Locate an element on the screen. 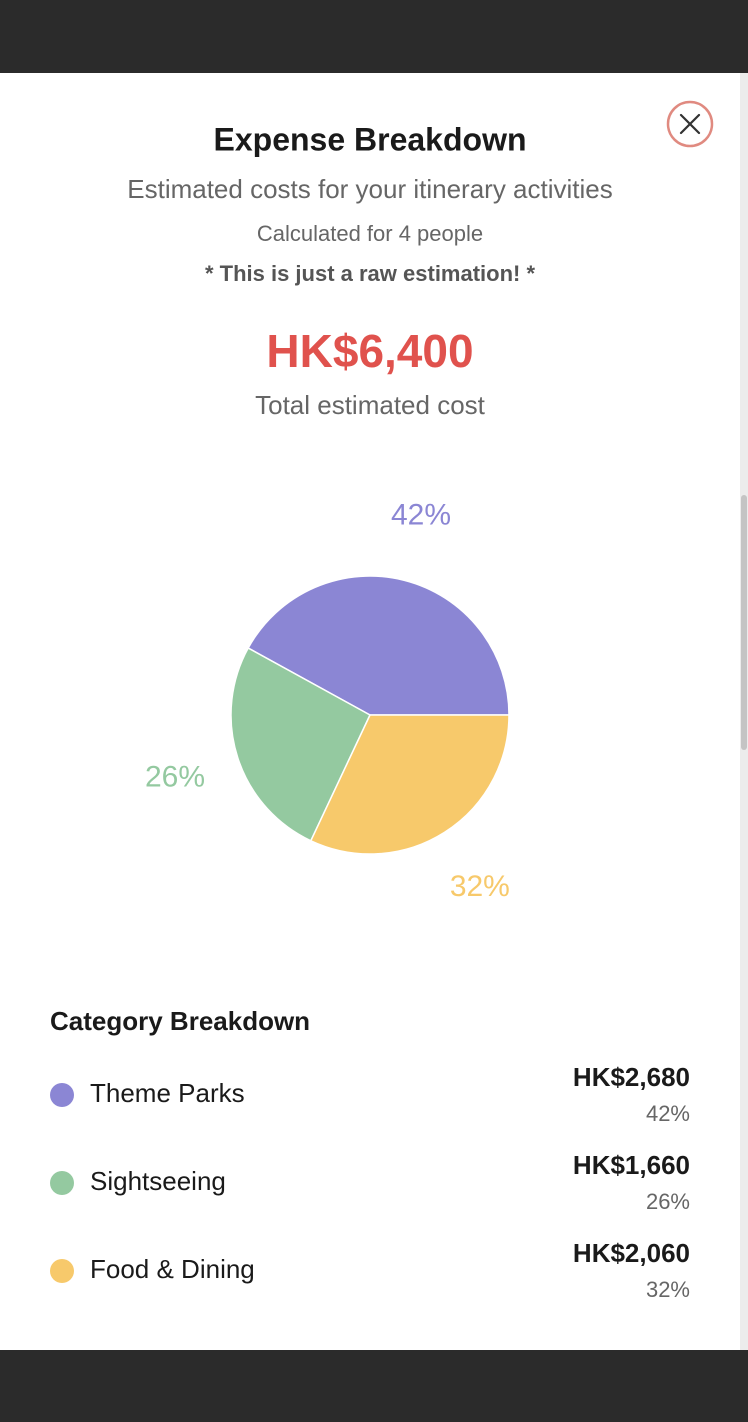  category-percent: 26% is located at coordinates (668, 1201).